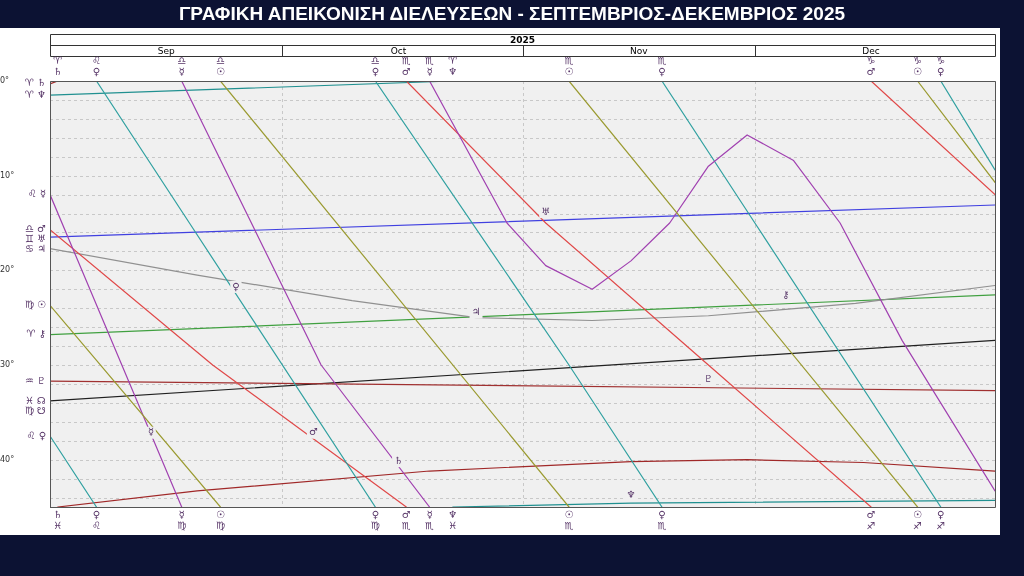  Describe the element at coordinates (941, 65) in the screenshot. I see `annotation: ♑ ♀` at that location.